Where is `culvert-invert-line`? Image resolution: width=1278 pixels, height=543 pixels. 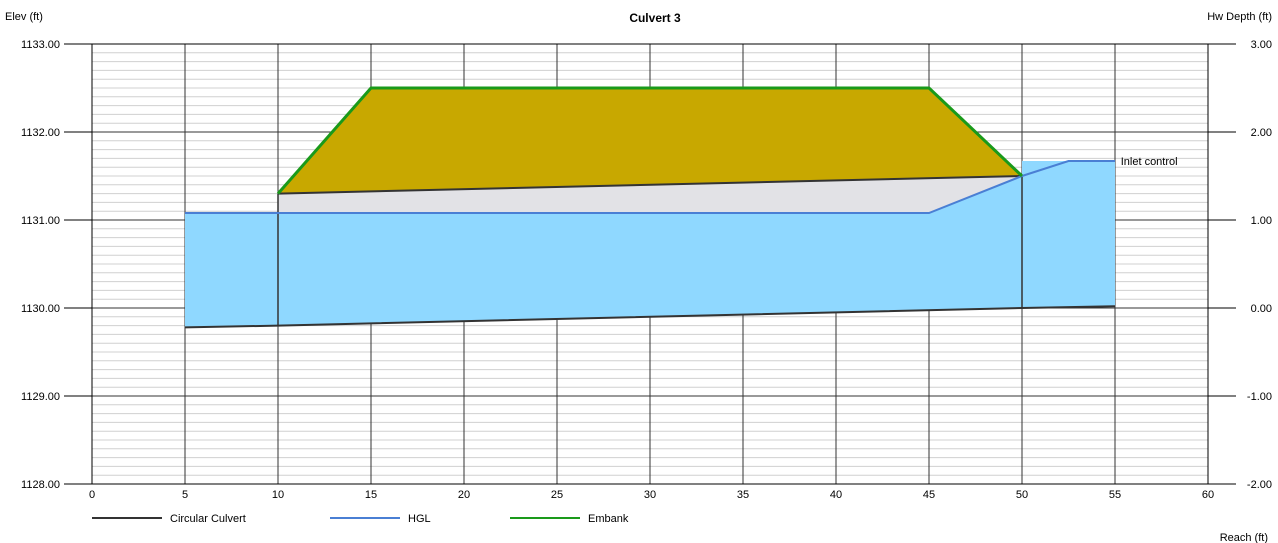 culvert-invert-line is located at coordinates (650, 317).